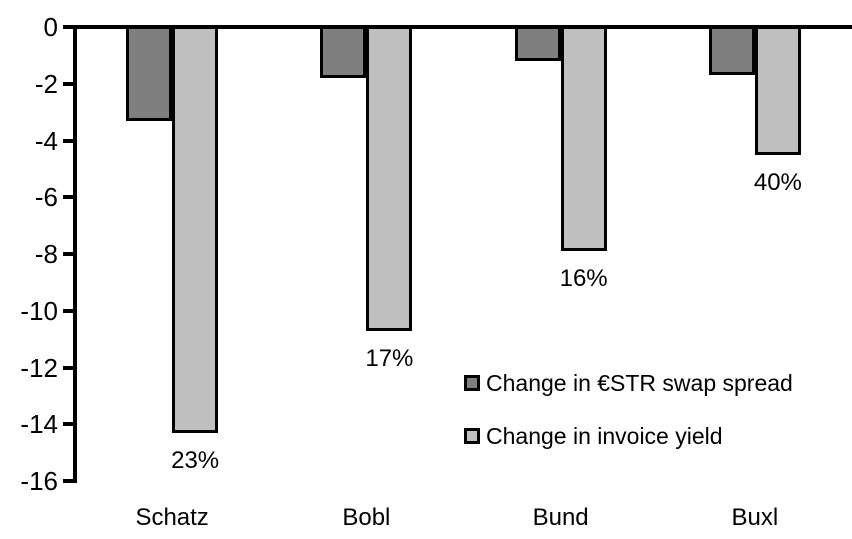 The width and height of the screenshot is (852, 539). Describe the element at coordinates (39, 310) in the screenshot. I see `y-tick-label: -10` at that location.